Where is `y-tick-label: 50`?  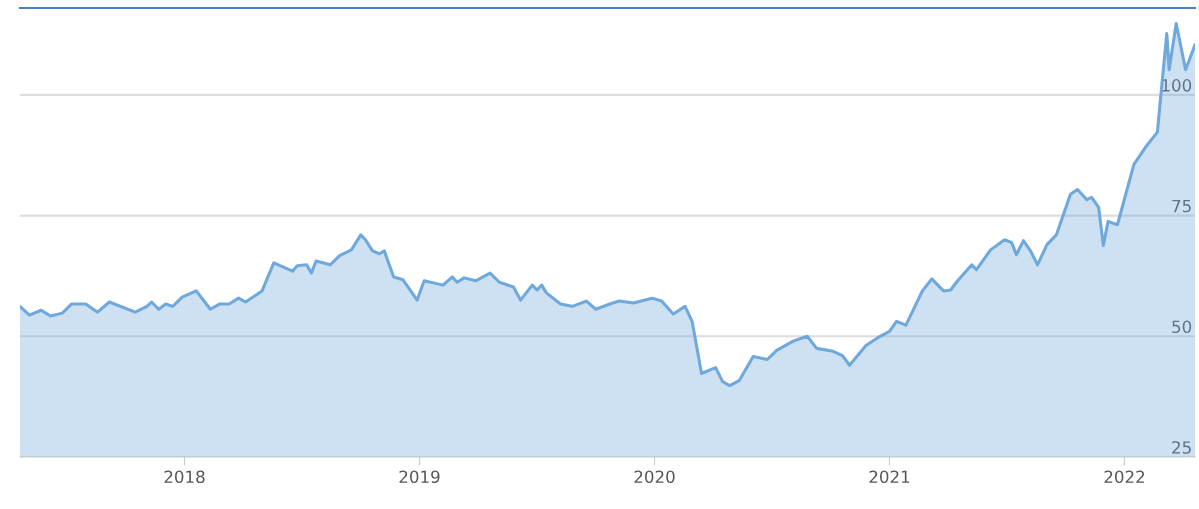 y-tick-label: 50 is located at coordinates (1182, 327).